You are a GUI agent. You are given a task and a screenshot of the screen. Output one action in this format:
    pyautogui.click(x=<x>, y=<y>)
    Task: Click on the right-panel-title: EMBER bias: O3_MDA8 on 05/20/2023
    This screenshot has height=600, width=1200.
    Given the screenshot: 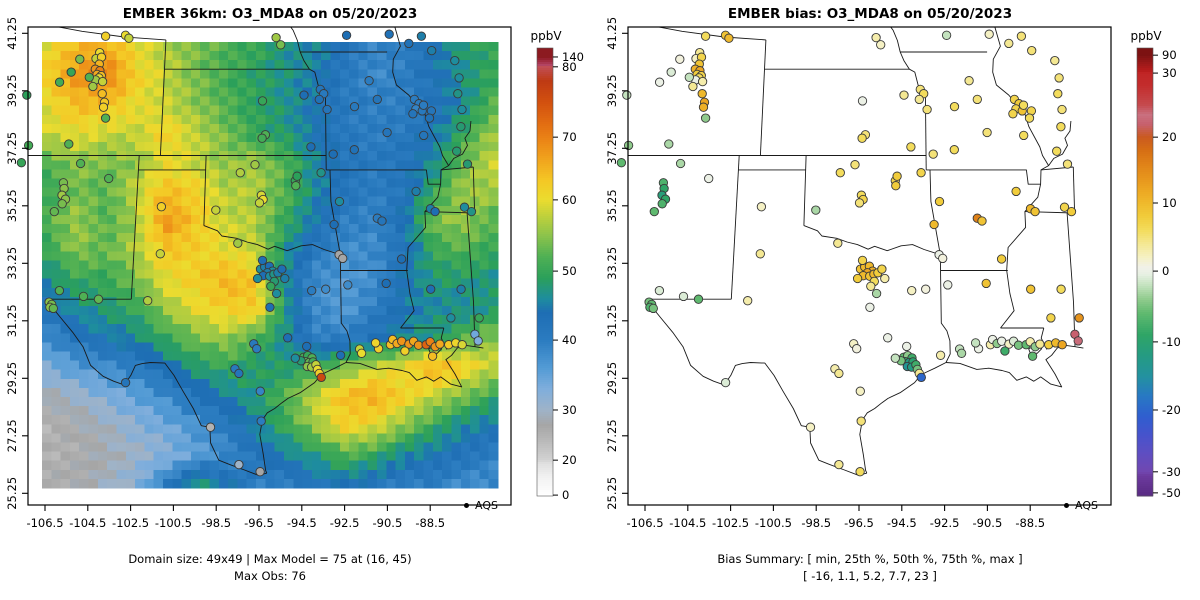 What is the action you would take?
    pyautogui.click(x=870, y=14)
    